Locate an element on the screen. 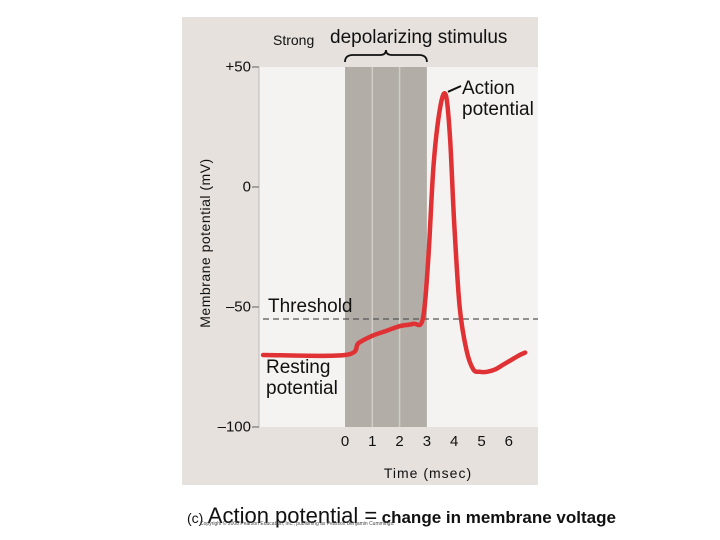  y-tick-label: –100 is located at coordinates (234, 427).